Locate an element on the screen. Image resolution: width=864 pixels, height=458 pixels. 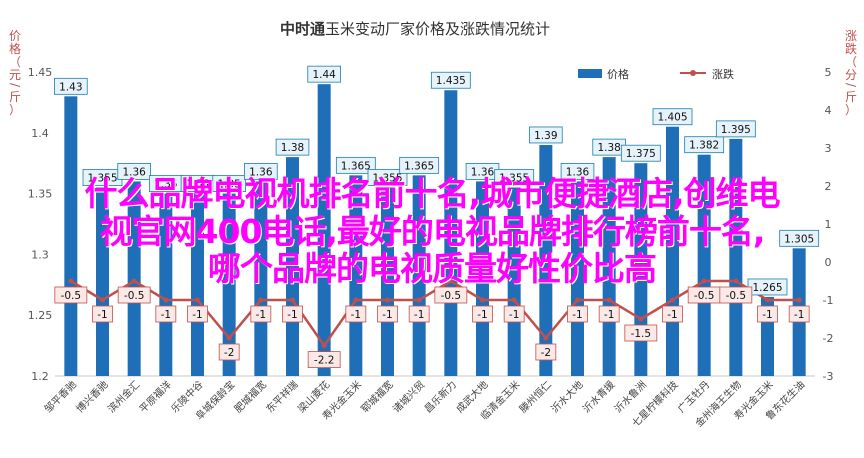
axis-title-char: 格 is located at coordinates (15, 48).